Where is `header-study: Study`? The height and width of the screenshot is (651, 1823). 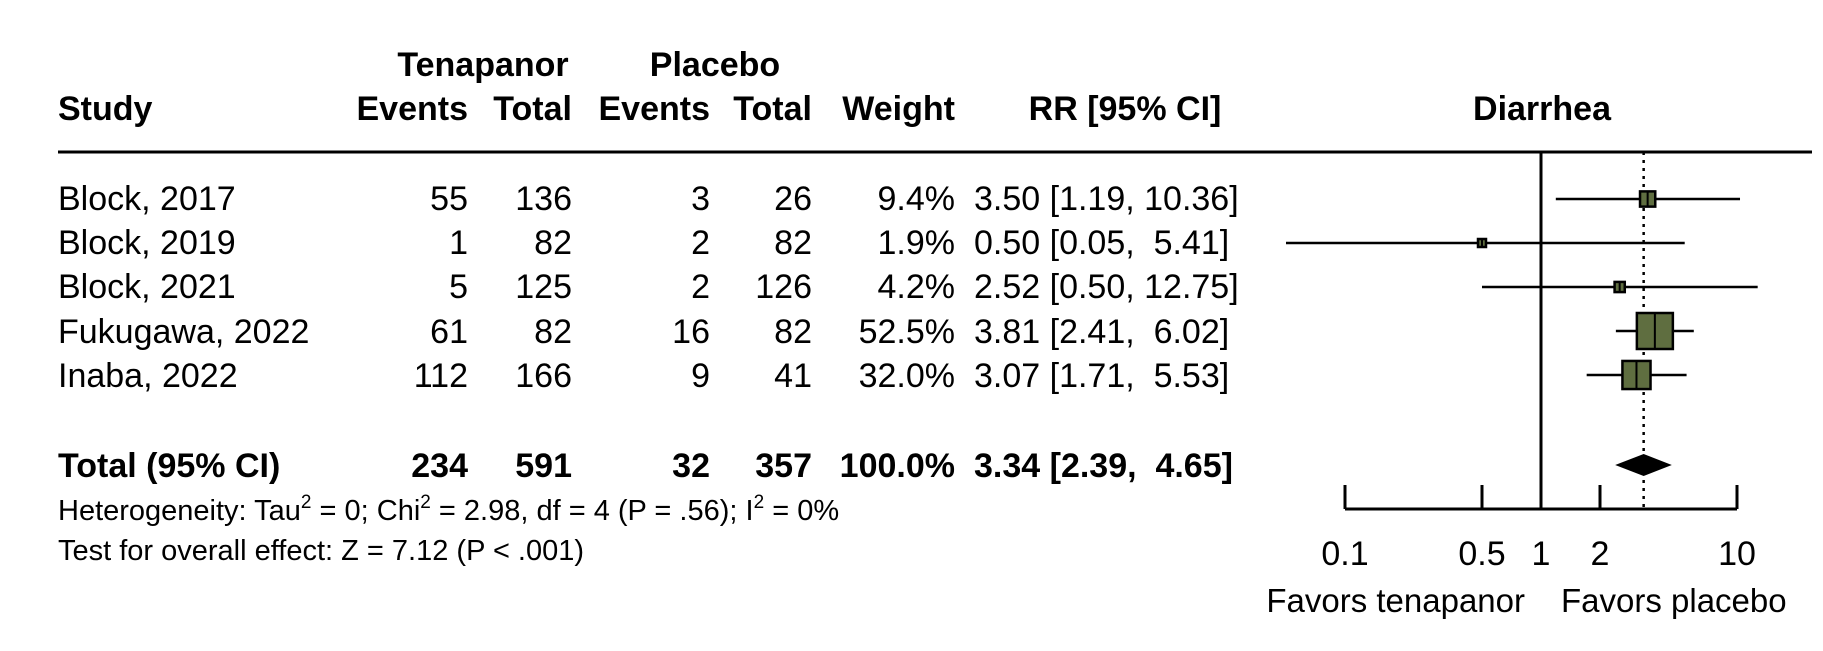 header-study: Study is located at coordinates (105, 109).